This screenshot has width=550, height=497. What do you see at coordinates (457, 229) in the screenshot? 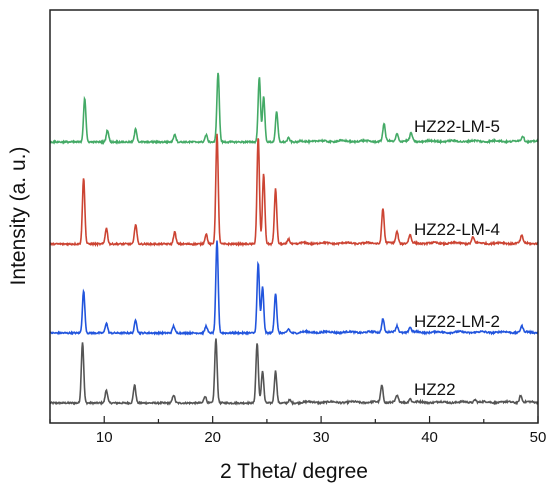
I see `series-label-hz22-lm-4: HZ22-LM-4` at bounding box center [457, 229].